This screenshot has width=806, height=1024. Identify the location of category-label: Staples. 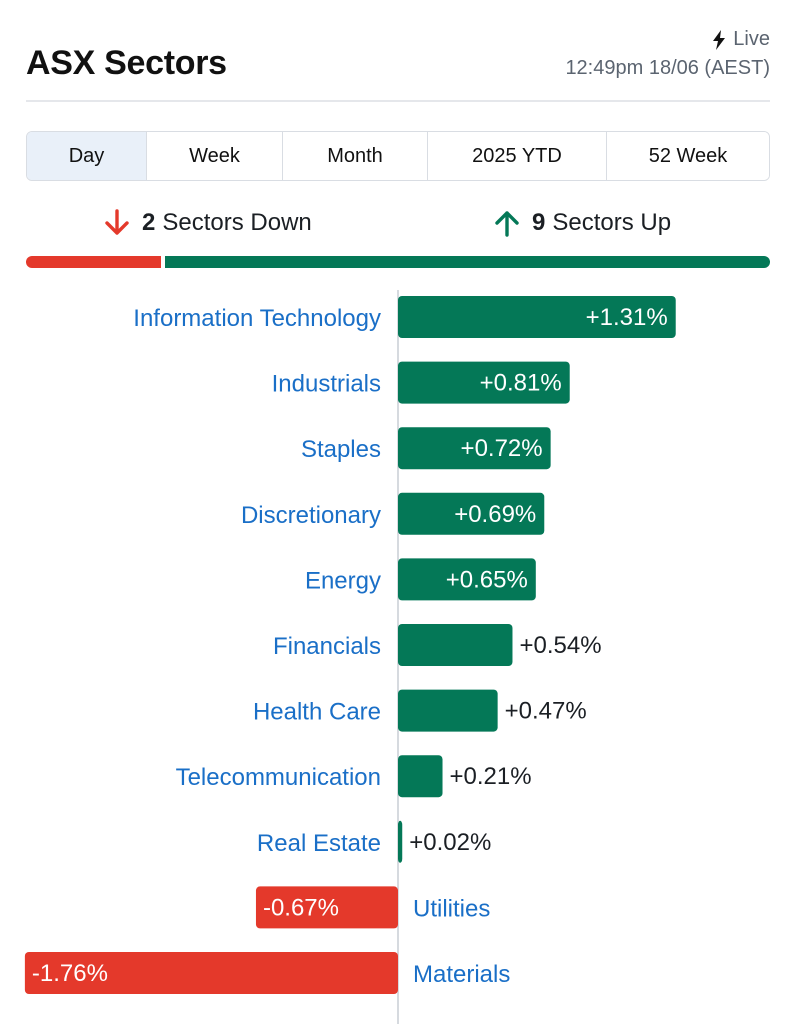
(341, 449).